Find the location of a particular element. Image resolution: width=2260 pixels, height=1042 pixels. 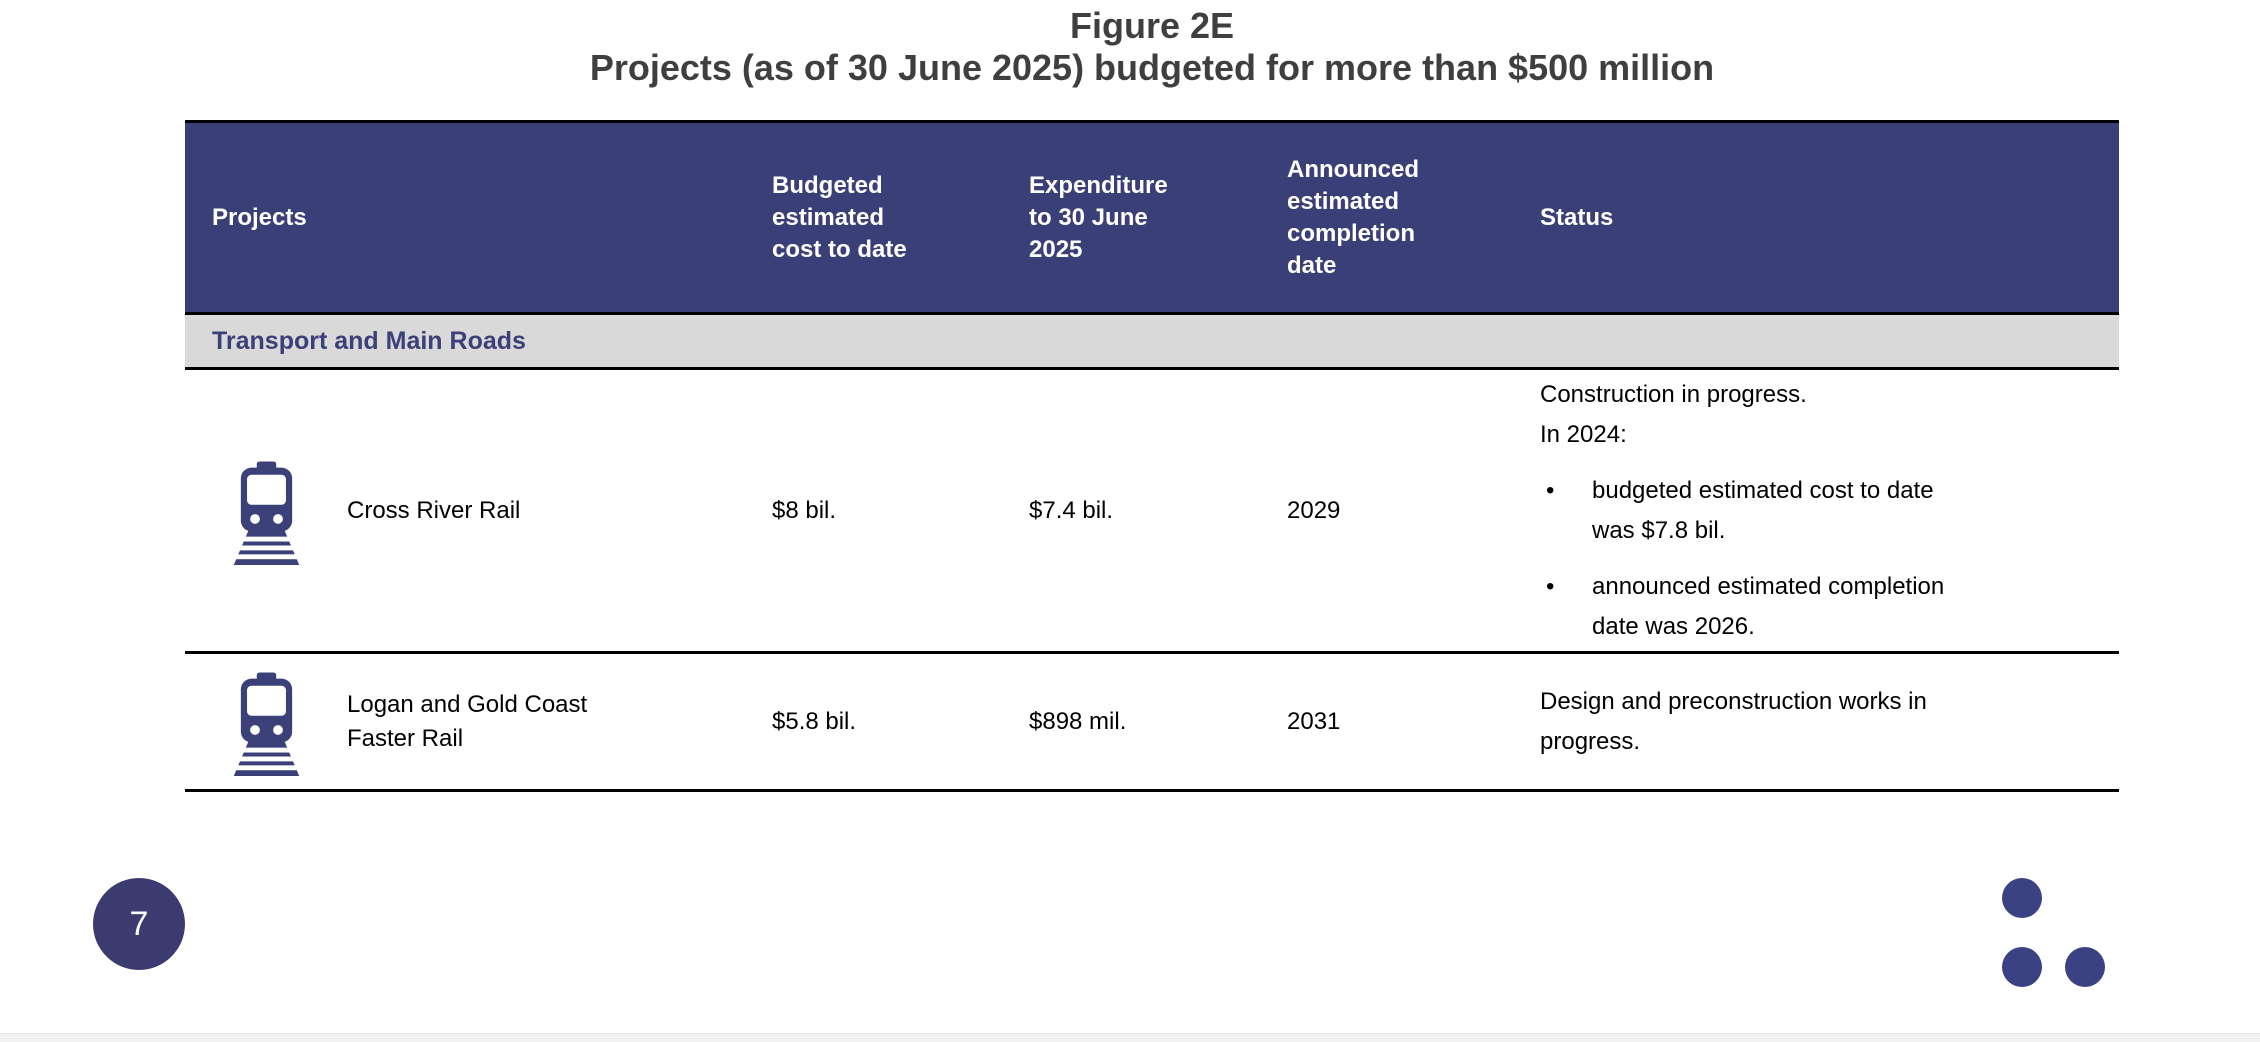

expenditure-value: $898 mil. is located at coordinates (1078, 721).